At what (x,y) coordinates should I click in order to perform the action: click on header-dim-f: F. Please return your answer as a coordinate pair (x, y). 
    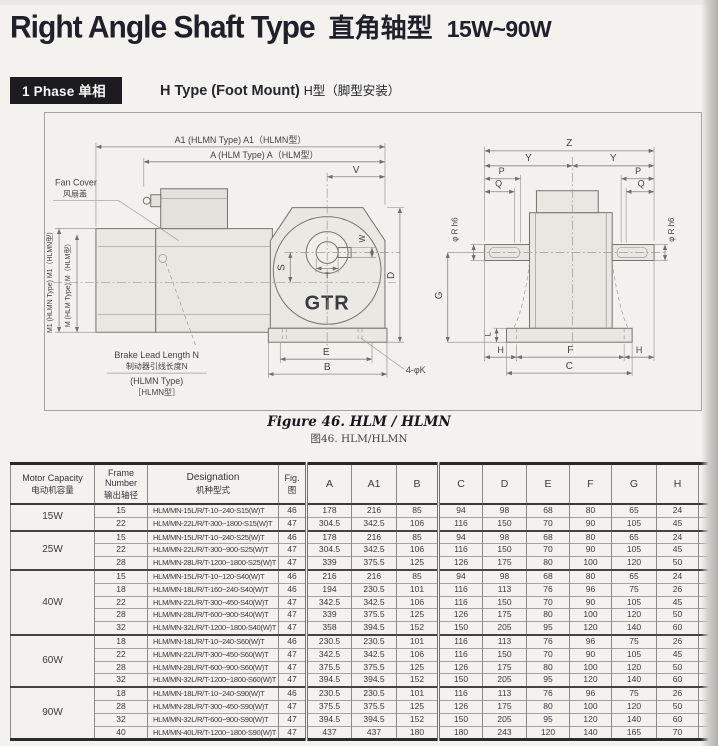
    Looking at the image, I should click on (590, 484).